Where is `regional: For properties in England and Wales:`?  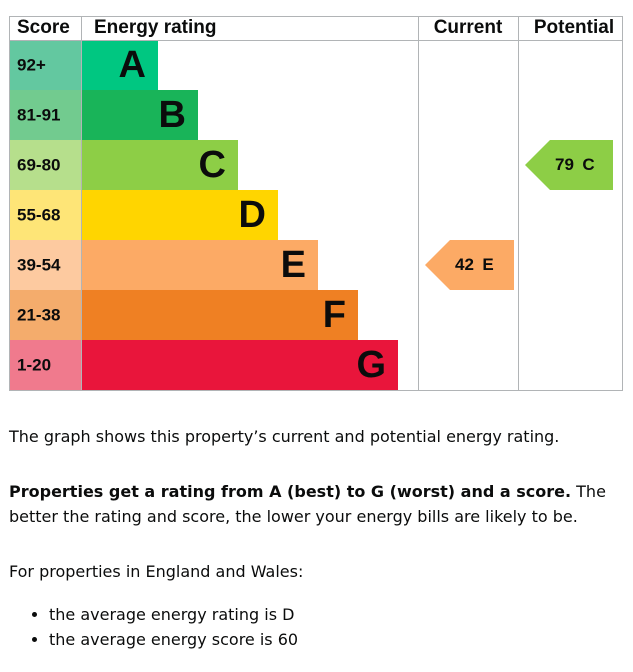 regional: For properties in England and Wales: is located at coordinates (156, 571).